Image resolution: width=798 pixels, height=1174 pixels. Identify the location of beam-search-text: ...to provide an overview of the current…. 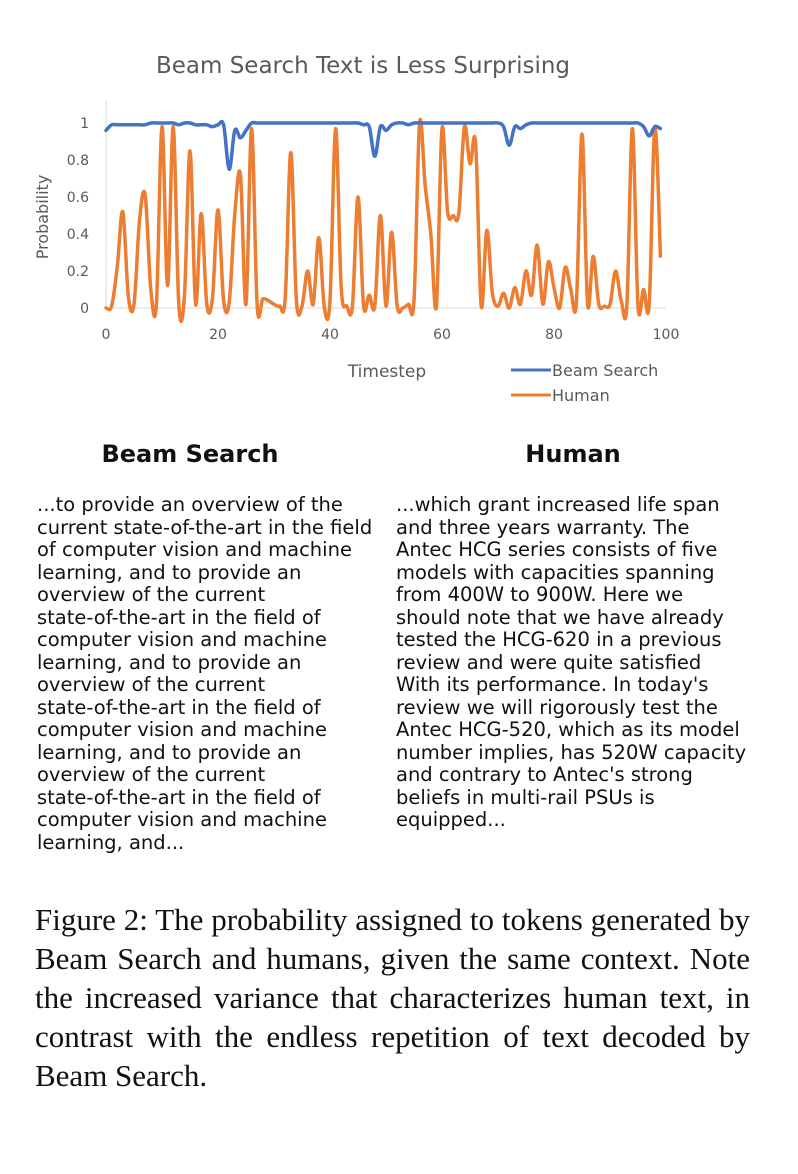
(205, 673).